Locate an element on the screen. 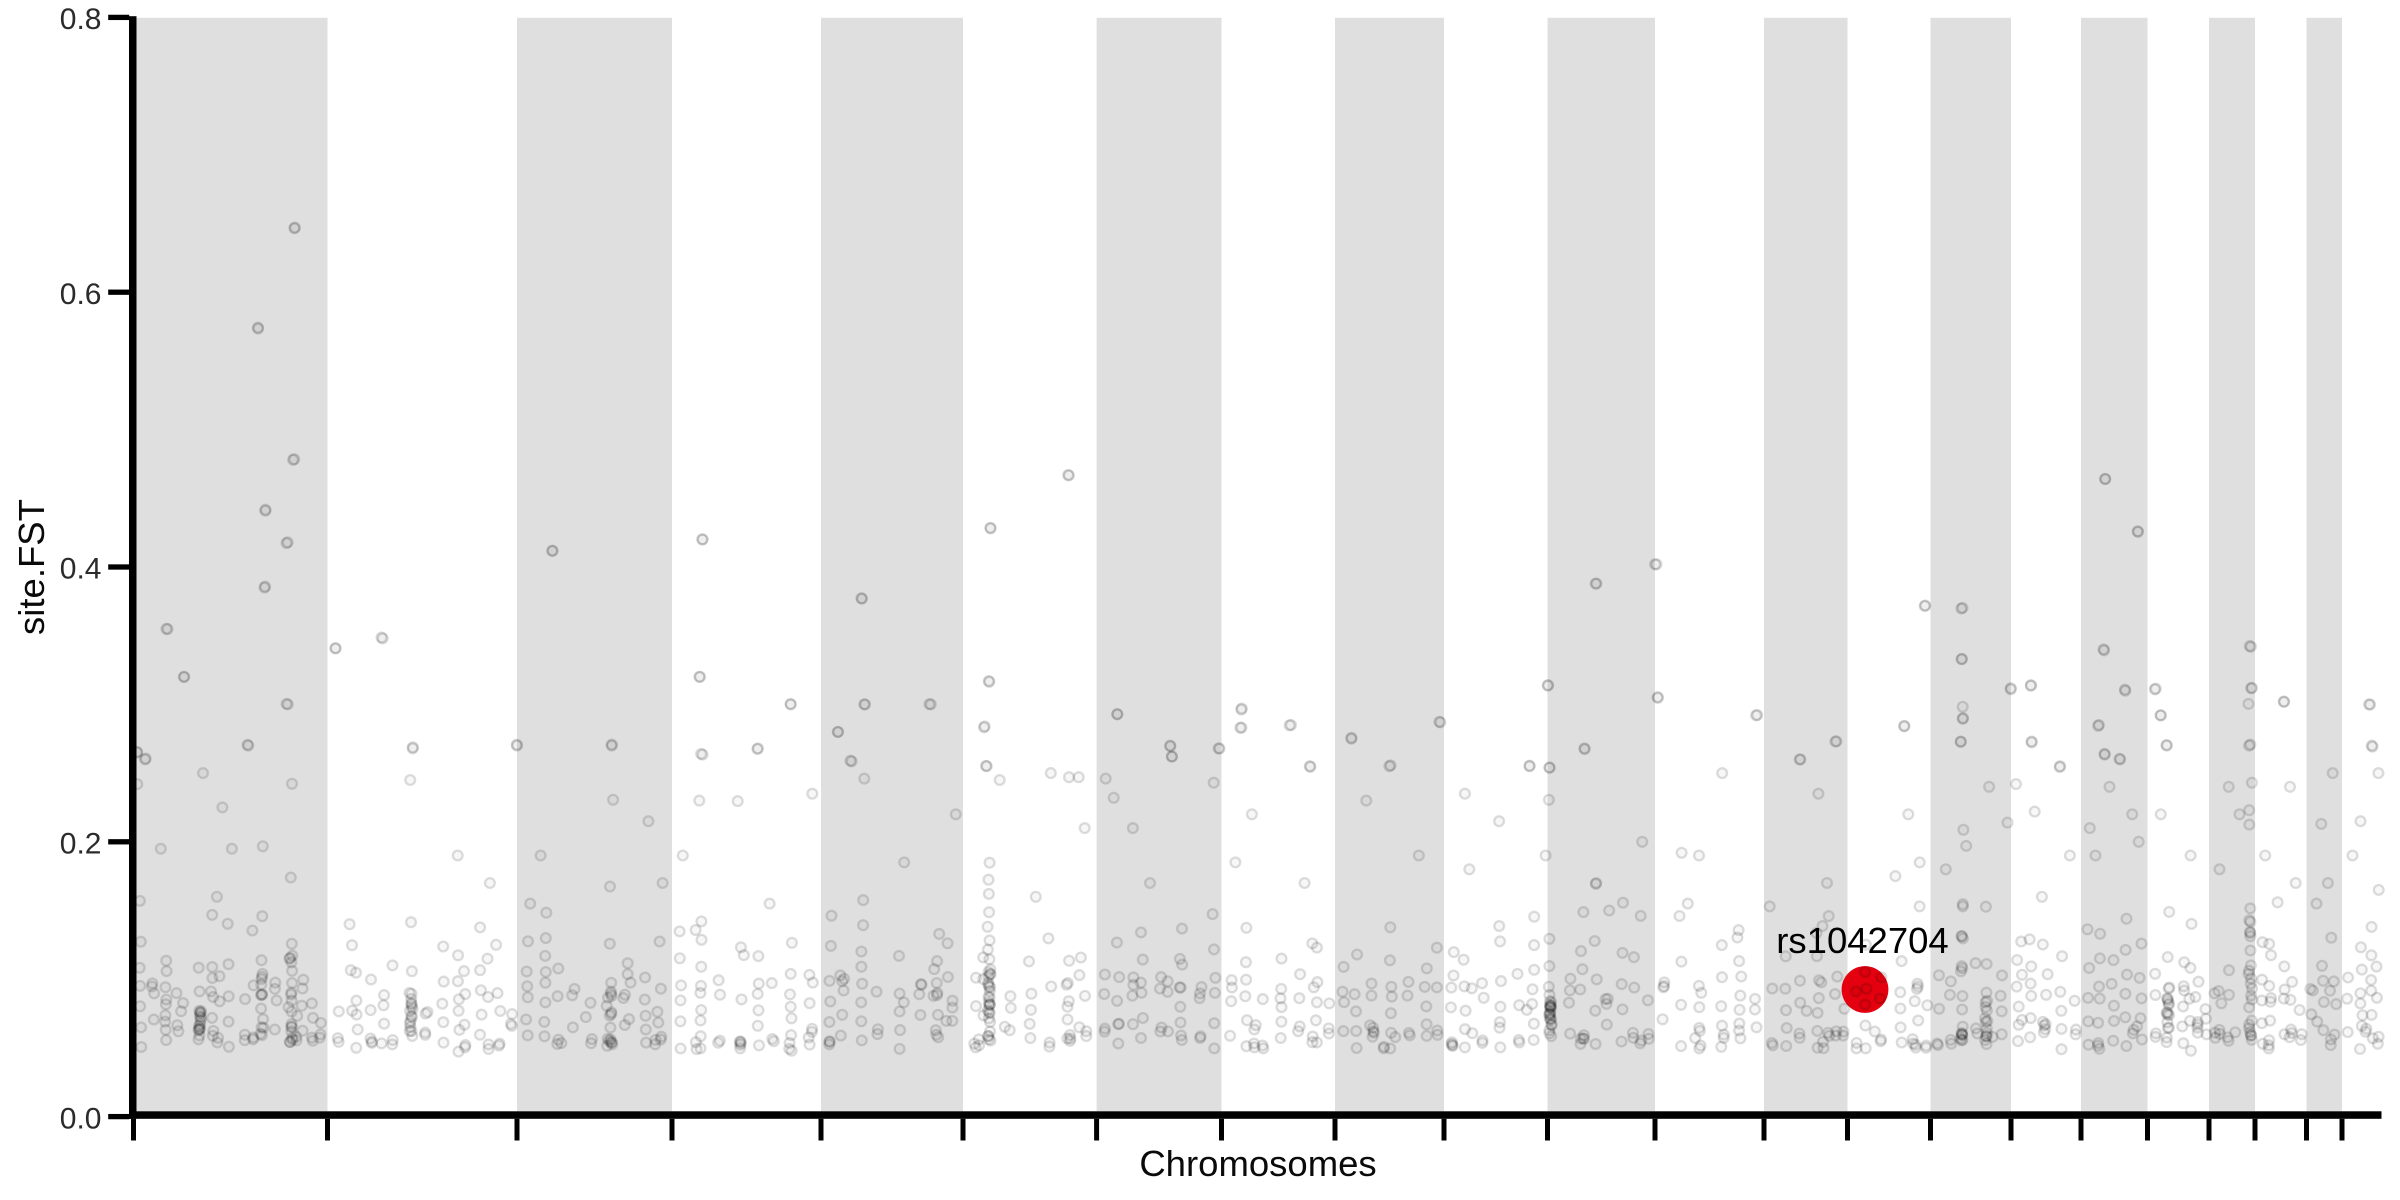 The image size is (2400, 1200). svg-text: 0.0 is located at coordinates (81, 1118).